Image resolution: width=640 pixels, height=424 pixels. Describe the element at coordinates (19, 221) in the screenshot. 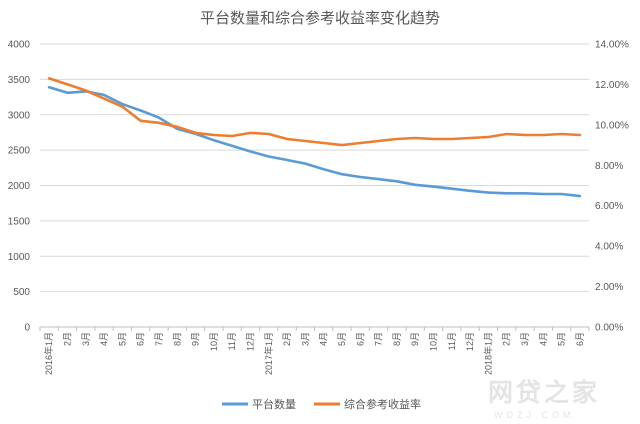

I see `y-left-tick-label: 1500` at that location.